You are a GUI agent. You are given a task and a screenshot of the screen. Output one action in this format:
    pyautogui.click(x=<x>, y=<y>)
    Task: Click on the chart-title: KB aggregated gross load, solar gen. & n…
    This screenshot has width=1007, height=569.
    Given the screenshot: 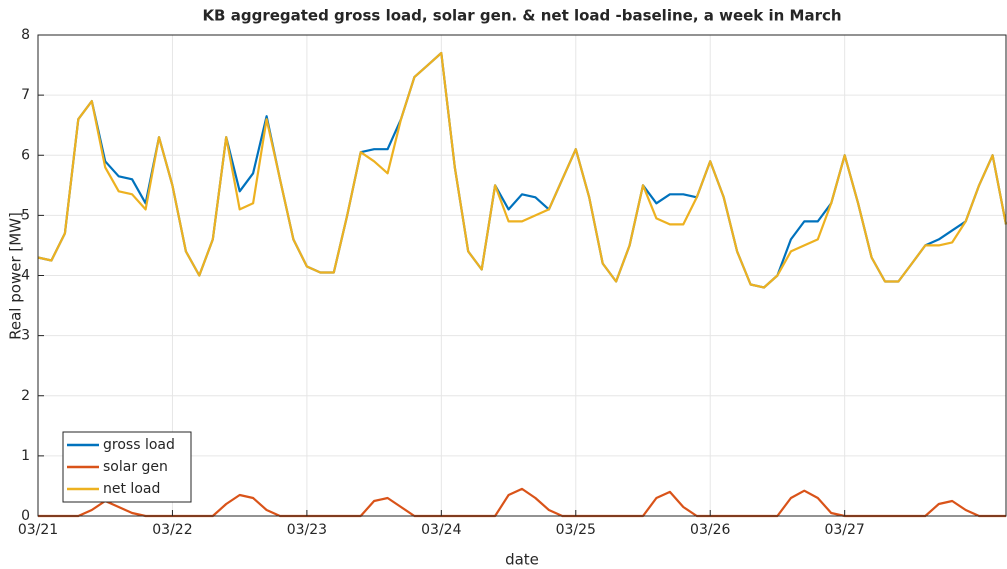 What is the action you would take?
    pyautogui.click(x=521, y=16)
    